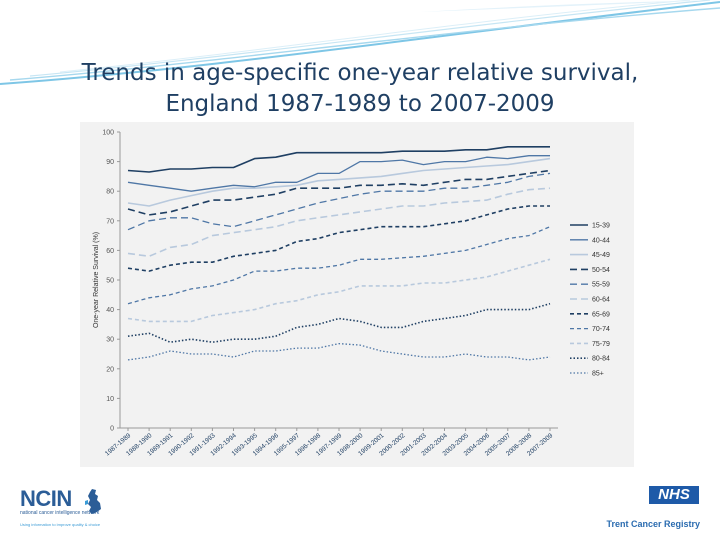 The image size is (720, 540). Describe the element at coordinates (110, 310) in the screenshot. I see `y-tick-label: 40` at that location.